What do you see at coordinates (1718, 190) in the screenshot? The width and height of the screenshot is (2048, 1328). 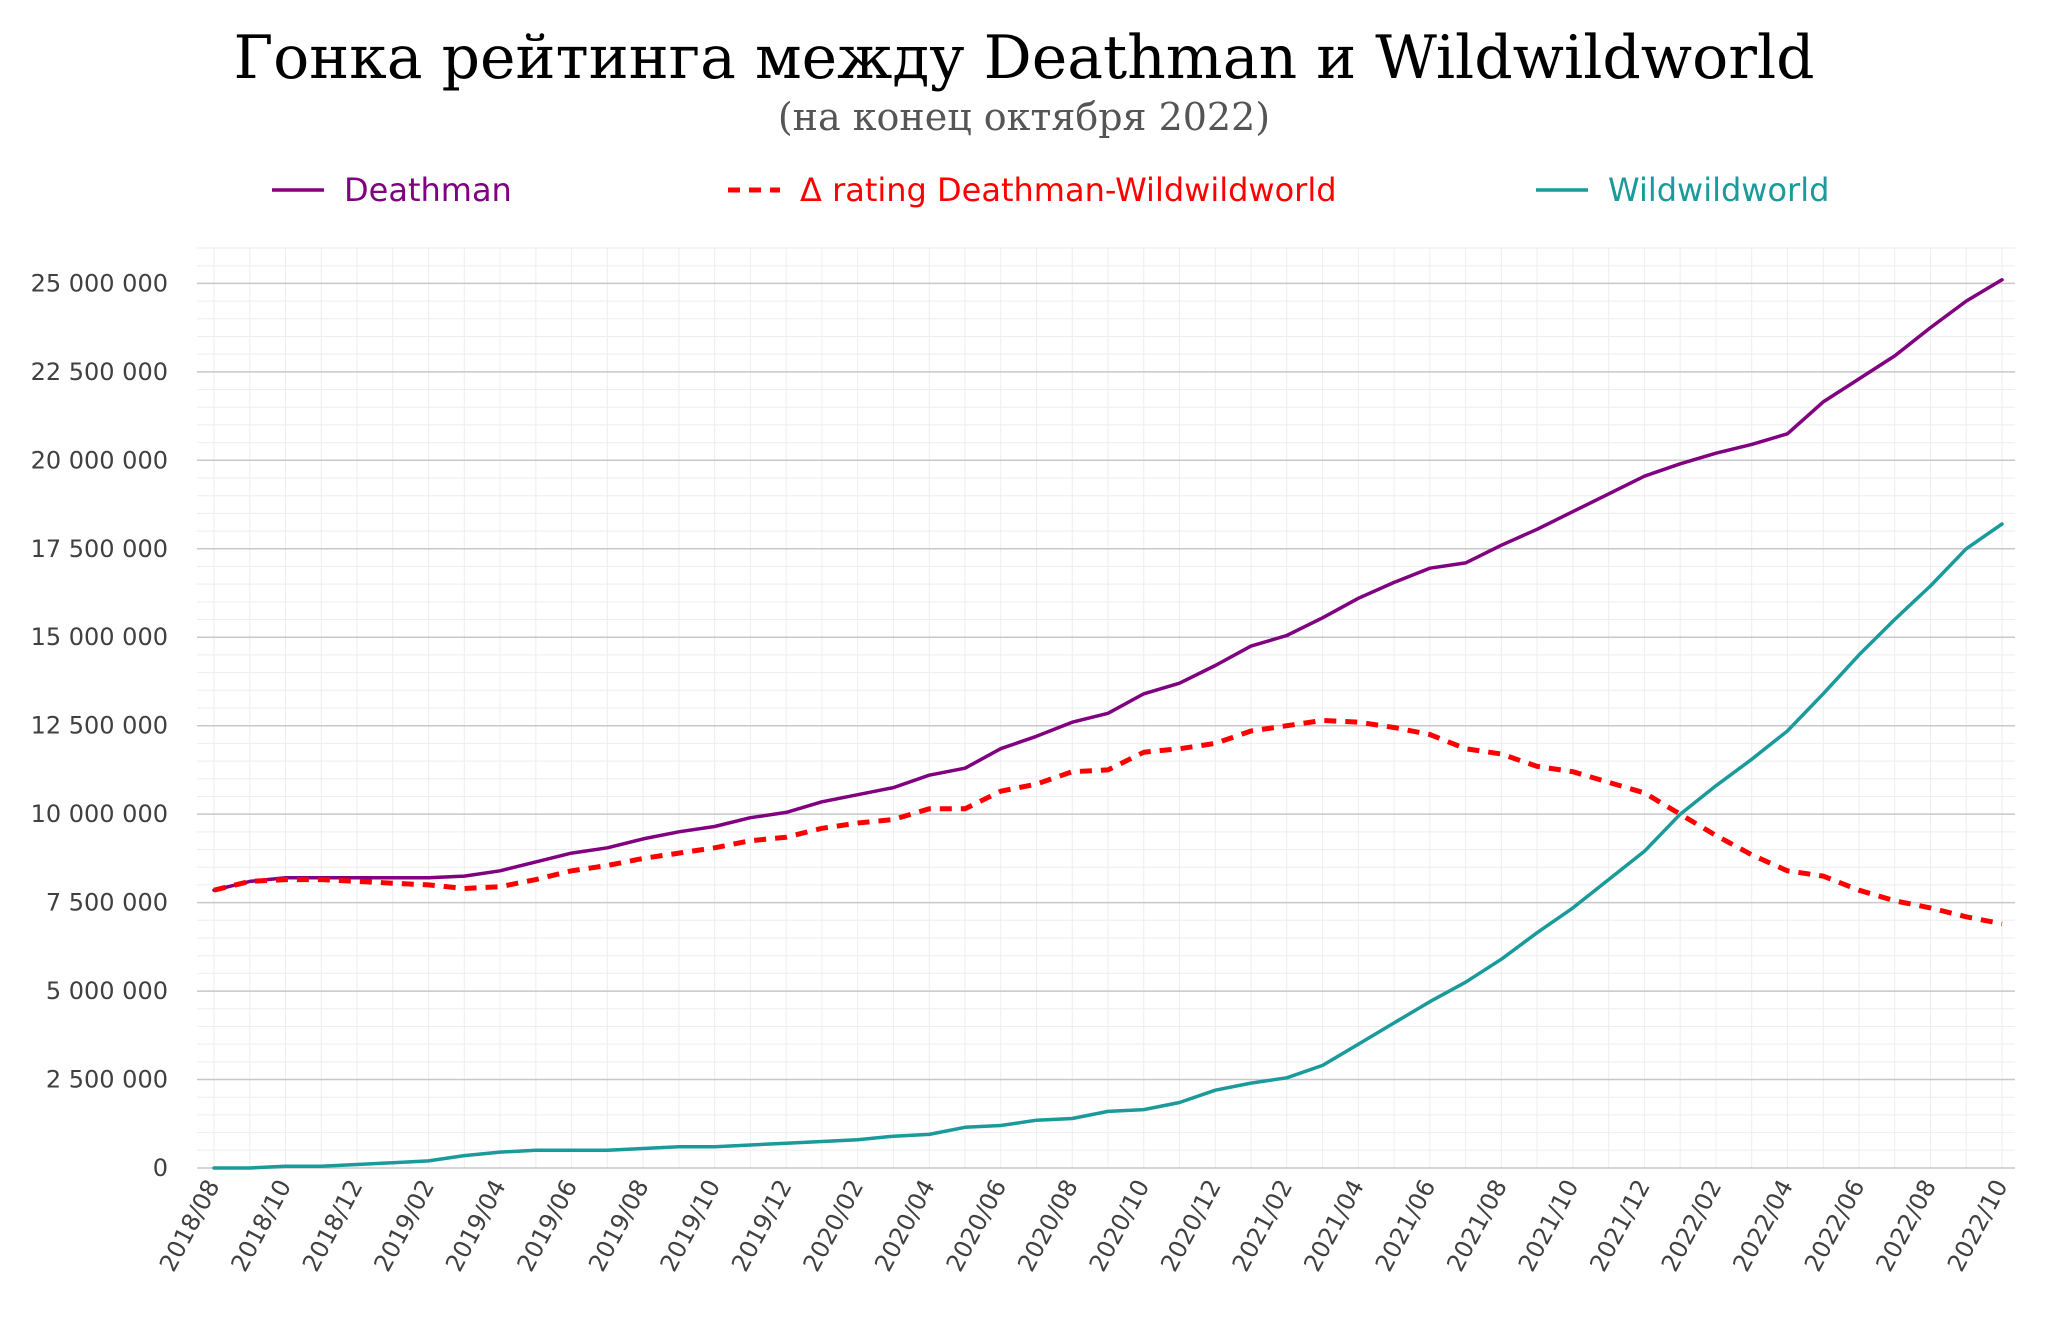 I see `legend-label-3: Wildwildworld` at bounding box center [1718, 190].